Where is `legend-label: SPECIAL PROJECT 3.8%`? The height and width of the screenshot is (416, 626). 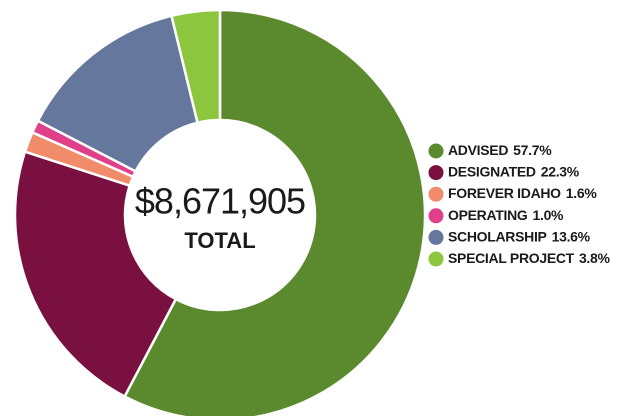 legend-label: SPECIAL PROJECT 3.8% is located at coordinates (529, 258).